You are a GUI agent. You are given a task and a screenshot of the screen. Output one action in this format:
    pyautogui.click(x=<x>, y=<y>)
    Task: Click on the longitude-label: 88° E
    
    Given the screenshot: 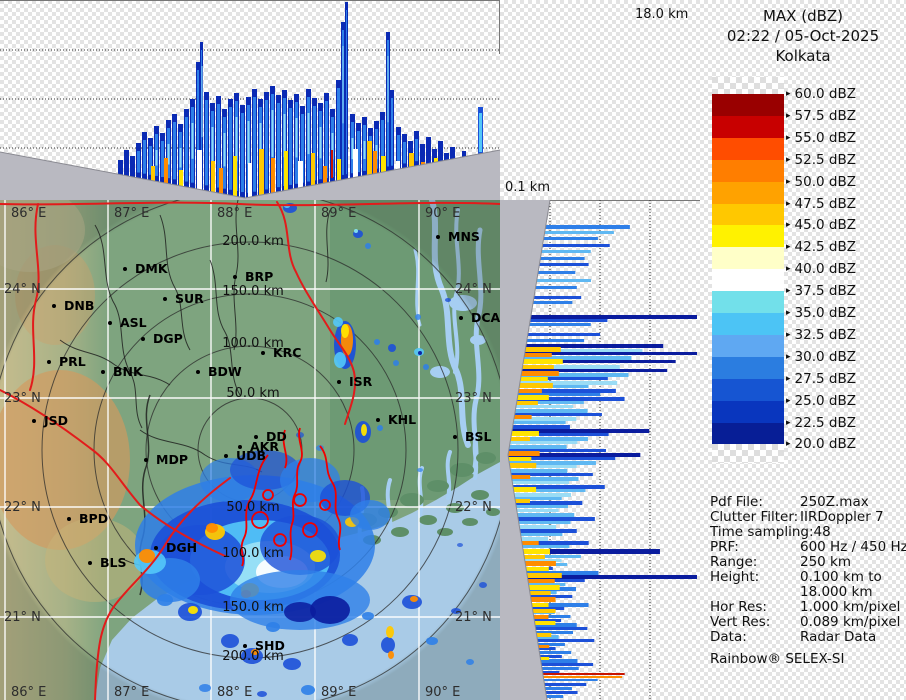 What is the action you would take?
    pyautogui.click(x=234, y=213)
    